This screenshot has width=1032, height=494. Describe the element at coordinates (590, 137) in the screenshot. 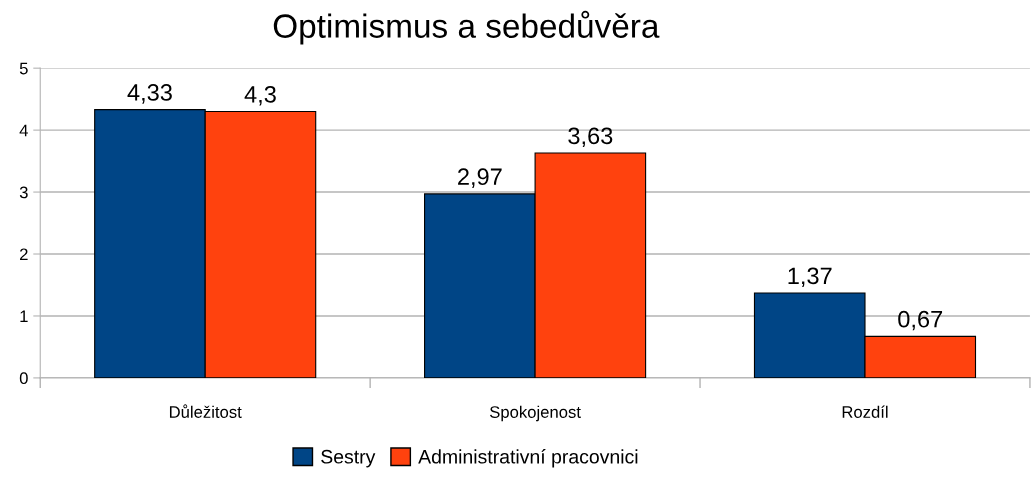

I see `data-label: 3,63` at that location.